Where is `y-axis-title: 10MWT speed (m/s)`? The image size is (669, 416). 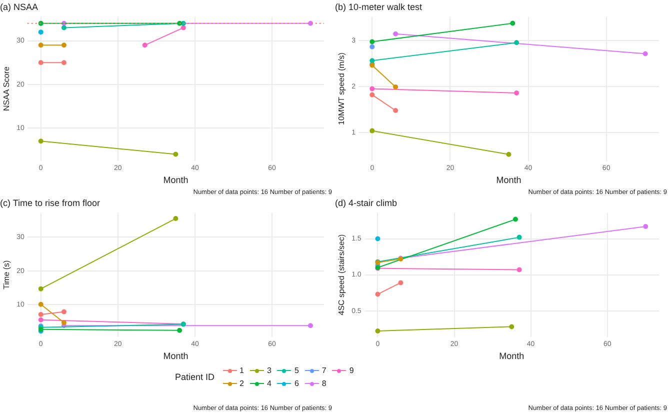
y-axis-title: 10MWT speed (m/s) is located at coordinates (341, 88).